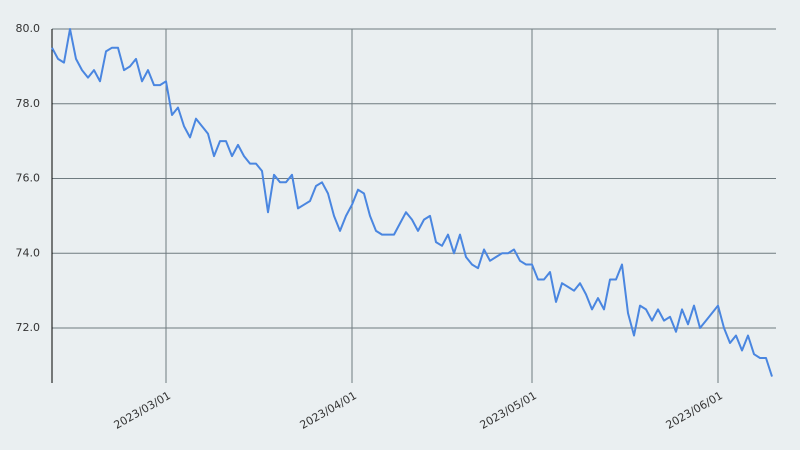 This screenshot has height=450, width=800. Describe the element at coordinates (694, 410) in the screenshot. I see `x-tick-label: 2023/06/01` at that location.